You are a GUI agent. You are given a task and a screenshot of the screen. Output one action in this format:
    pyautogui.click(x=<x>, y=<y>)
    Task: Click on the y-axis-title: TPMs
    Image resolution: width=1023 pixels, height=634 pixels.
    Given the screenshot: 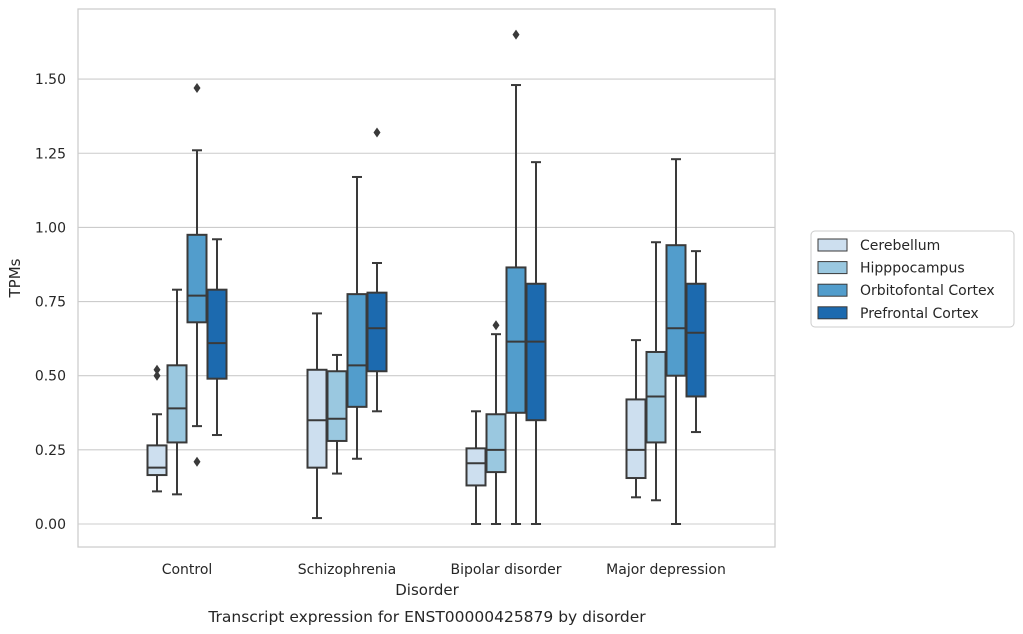 What is the action you would take?
    pyautogui.click(x=15, y=278)
    